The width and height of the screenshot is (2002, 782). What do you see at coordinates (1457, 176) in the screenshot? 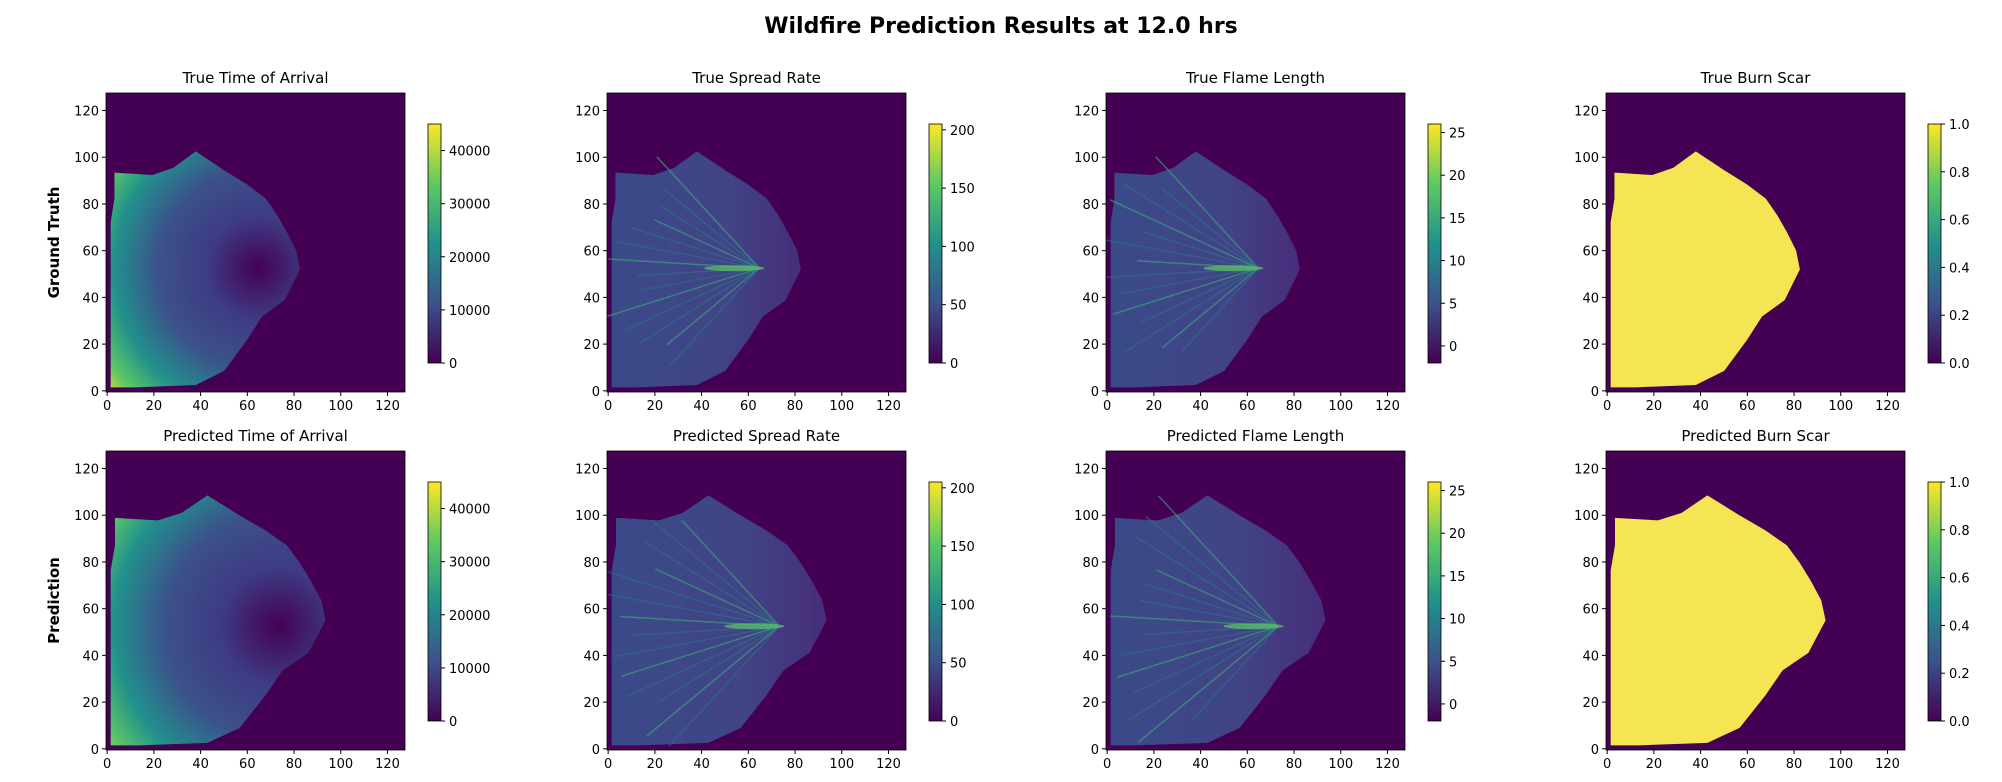
I see `colorbar-tick-label: 20` at bounding box center [1457, 176].